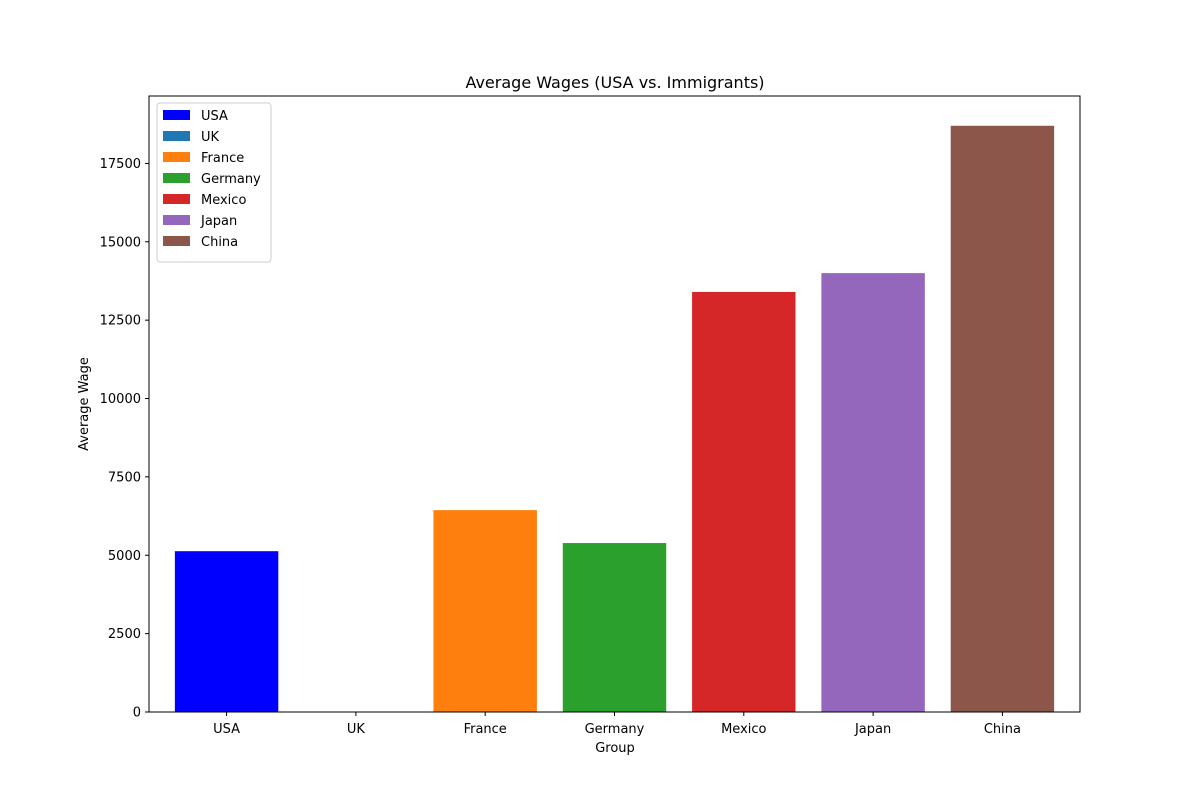 The height and width of the screenshot is (804, 1200). Describe the element at coordinates (873, 492) in the screenshot. I see `bar-japan` at that location.